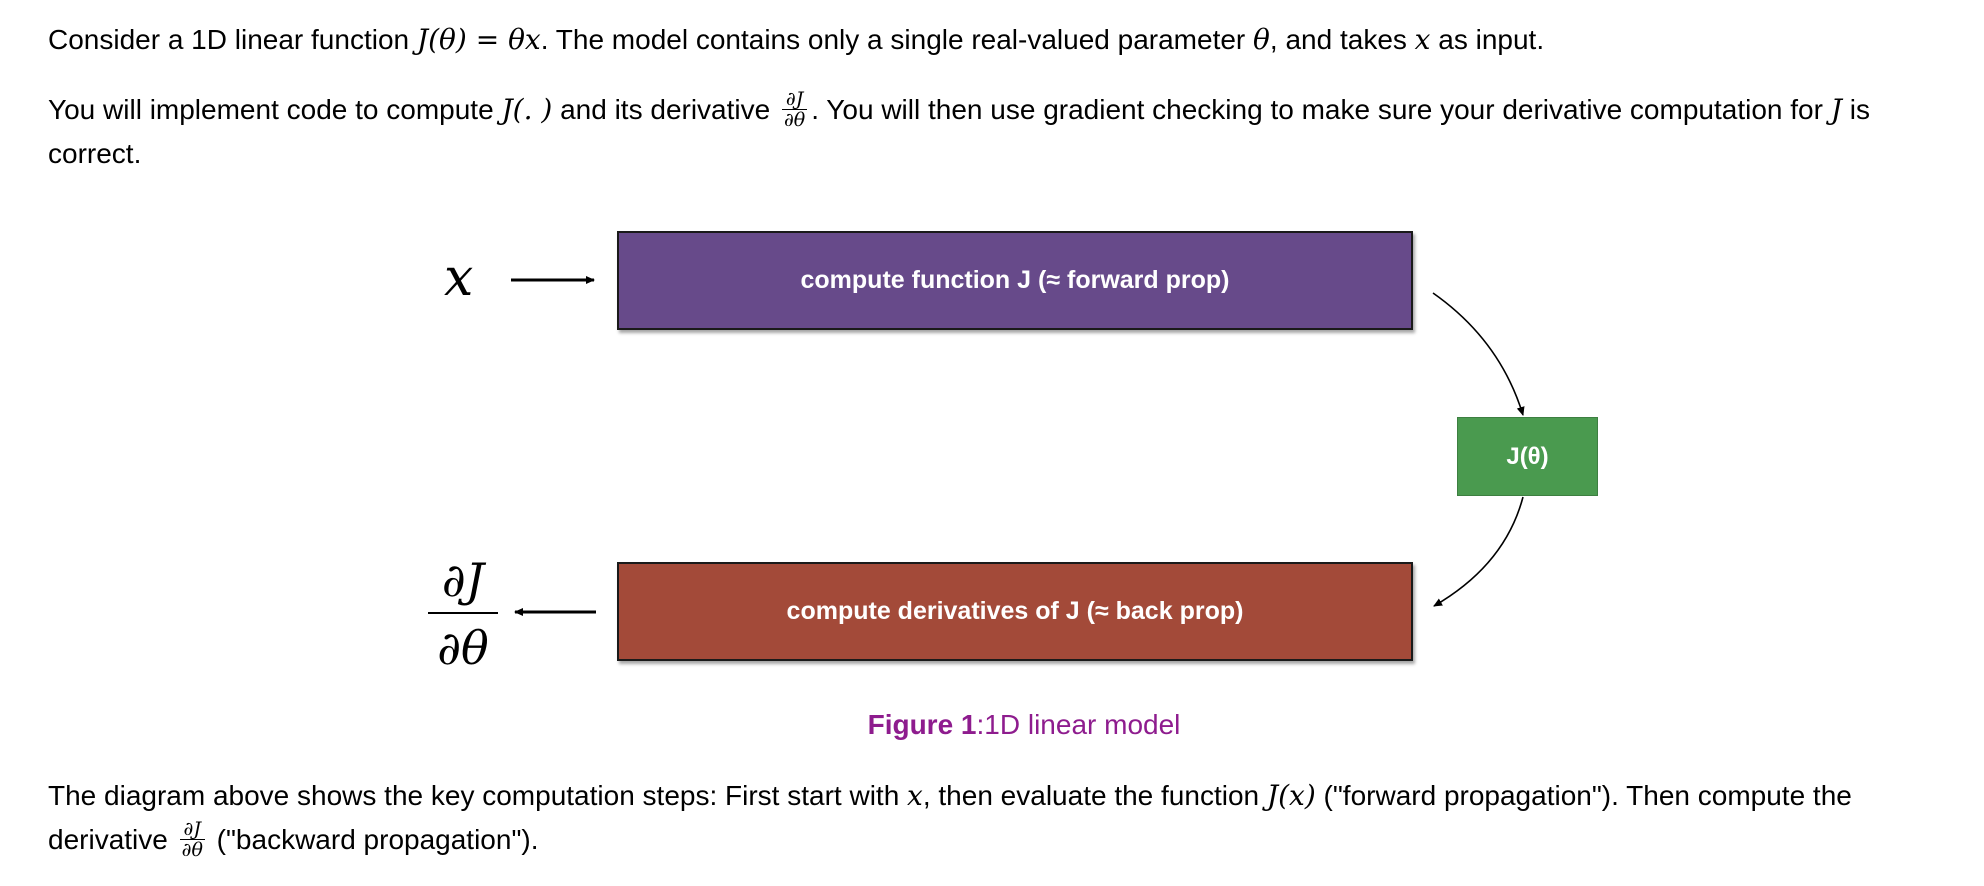  What do you see at coordinates (665, 109) in the screenshot?
I see `intro-text: and its derivative` at bounding box center [665, 109].